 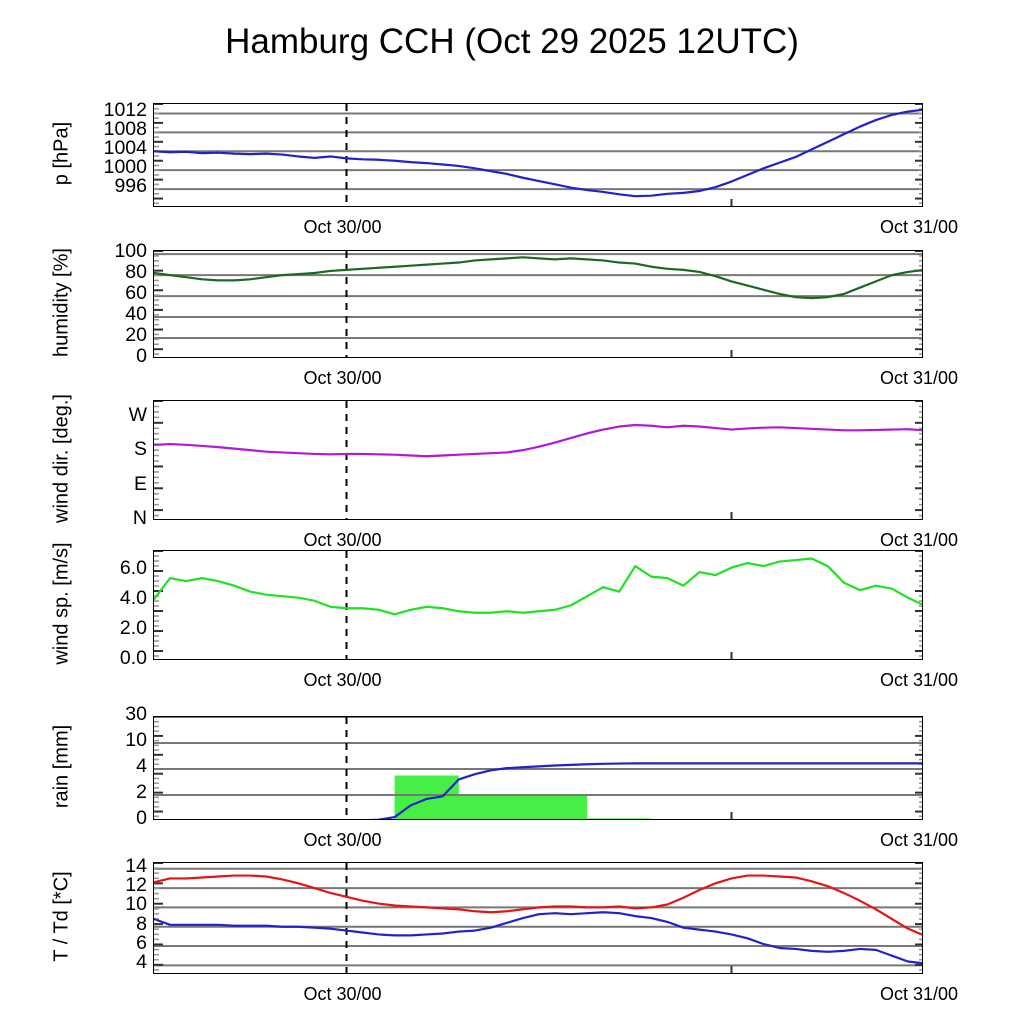 What do you see at coordinates (512, 41) in the screenshot?
I see `page-title: Hamburg CCH (Oct 29 2025 12UTC)` at bounding box center [512, 41].